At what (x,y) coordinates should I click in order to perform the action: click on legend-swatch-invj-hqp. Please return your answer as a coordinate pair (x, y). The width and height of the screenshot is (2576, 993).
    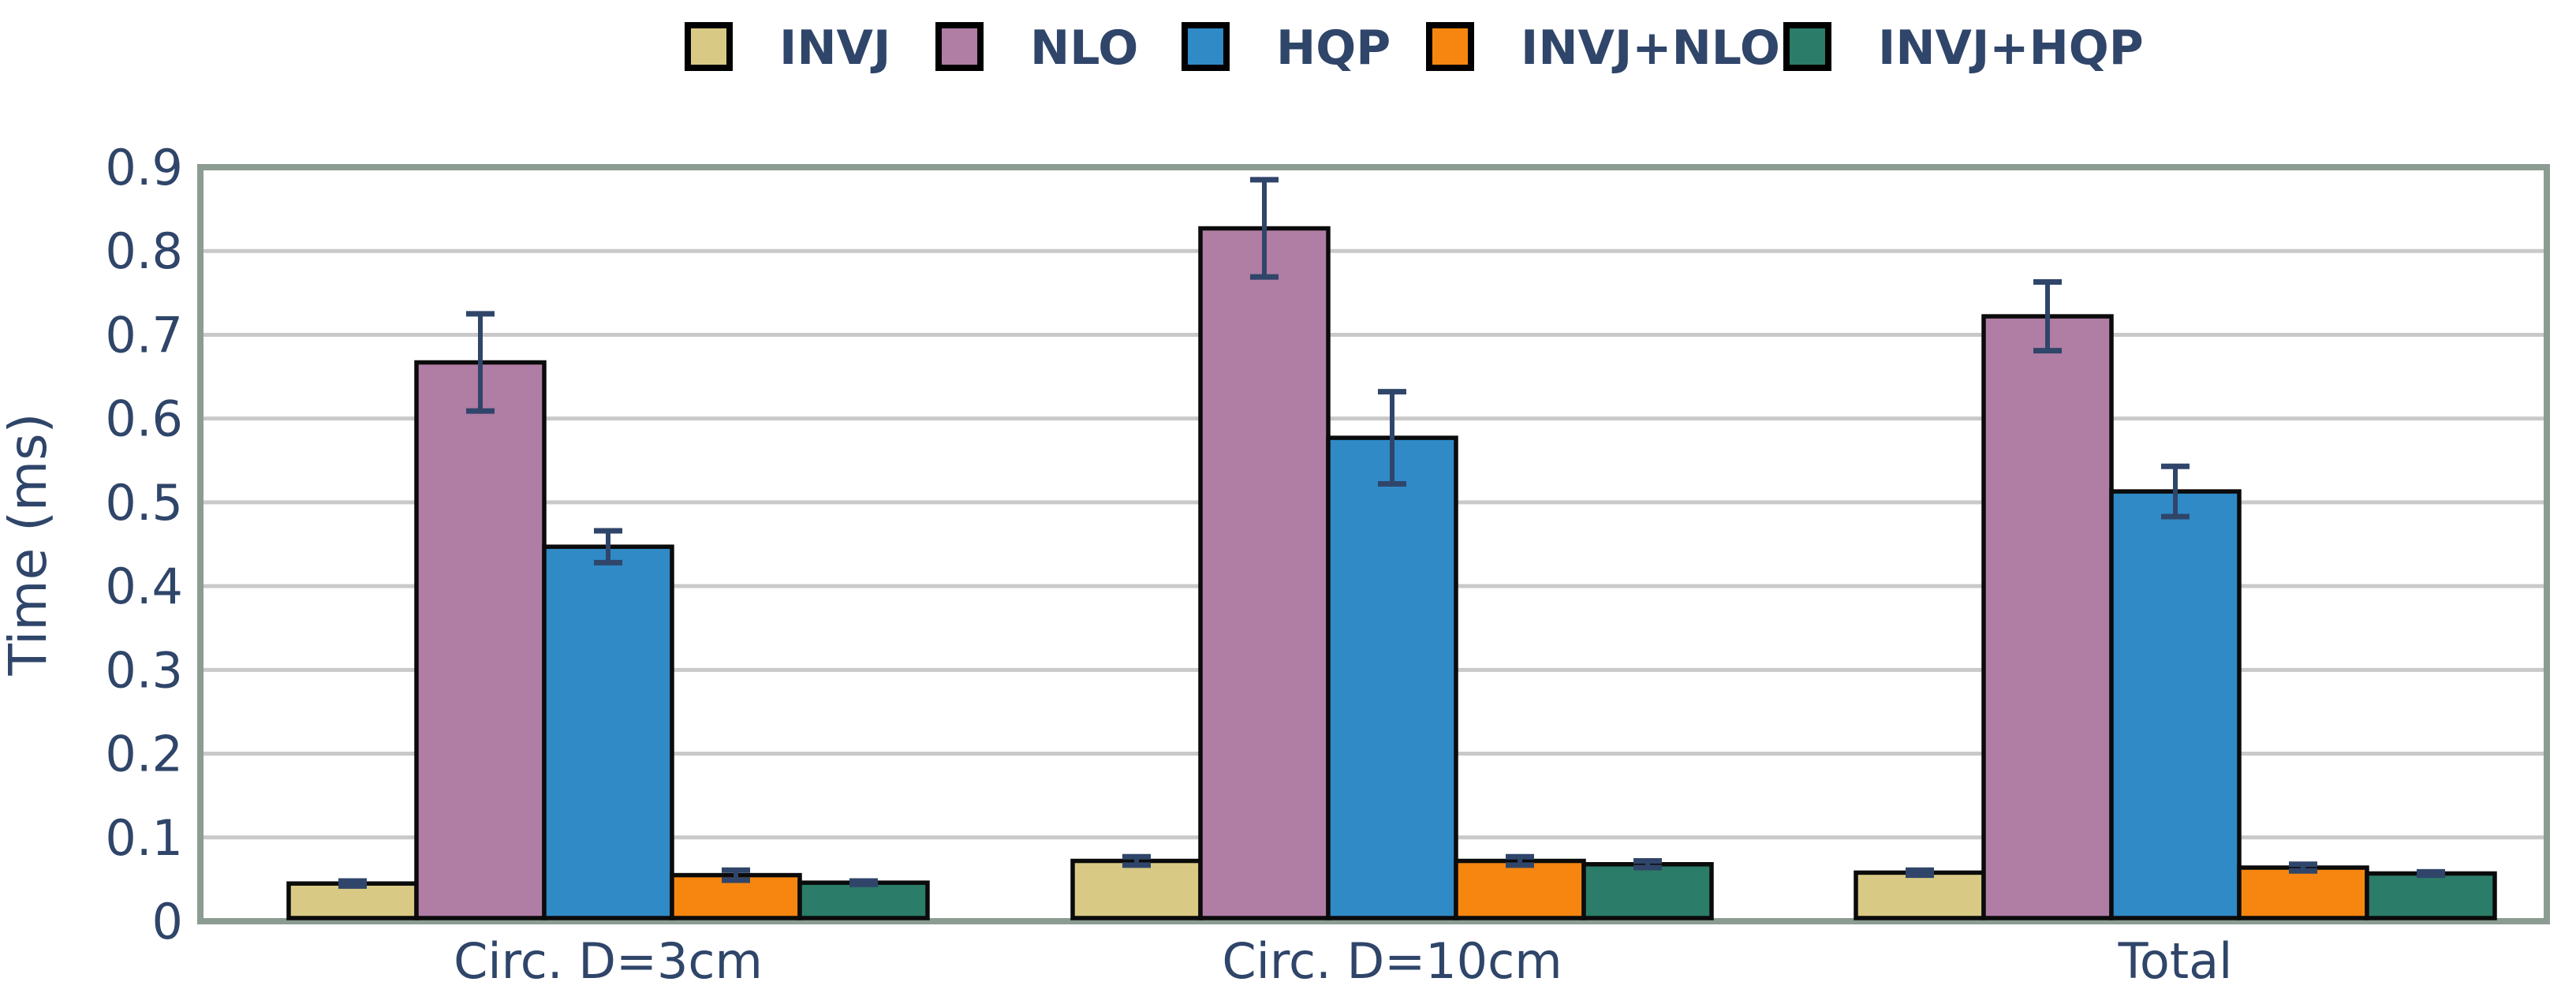
    Looking at the image, I should click on (1807, 47).